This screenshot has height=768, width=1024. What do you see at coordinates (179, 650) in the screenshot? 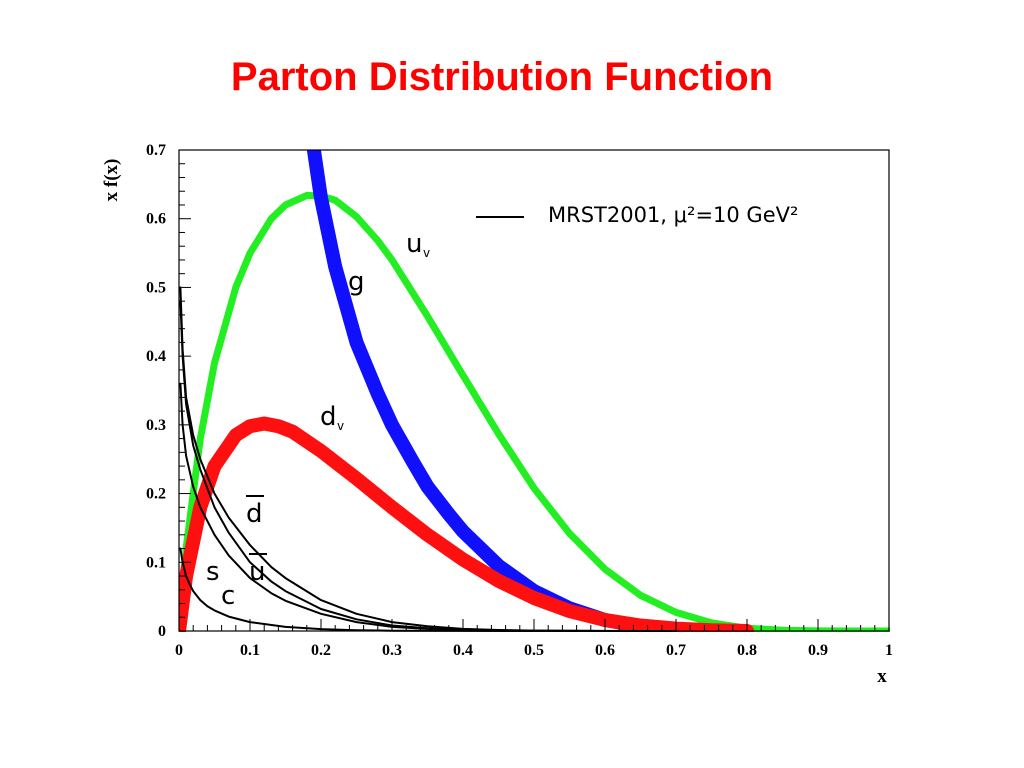
I see `x-tick-label: 0` at bounding box center [179, 650].